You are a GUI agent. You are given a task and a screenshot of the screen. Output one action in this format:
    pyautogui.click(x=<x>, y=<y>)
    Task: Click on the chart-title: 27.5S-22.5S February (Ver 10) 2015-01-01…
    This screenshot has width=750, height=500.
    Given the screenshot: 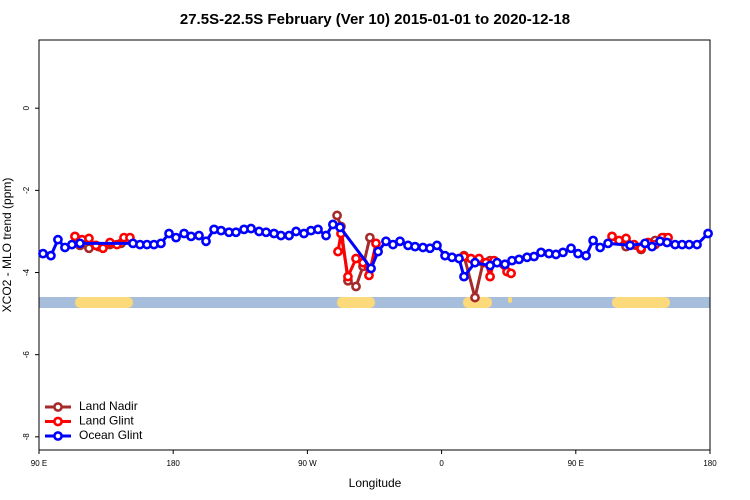 What is the action you would take?
    pyautogui.click(x=375, y=19)
    